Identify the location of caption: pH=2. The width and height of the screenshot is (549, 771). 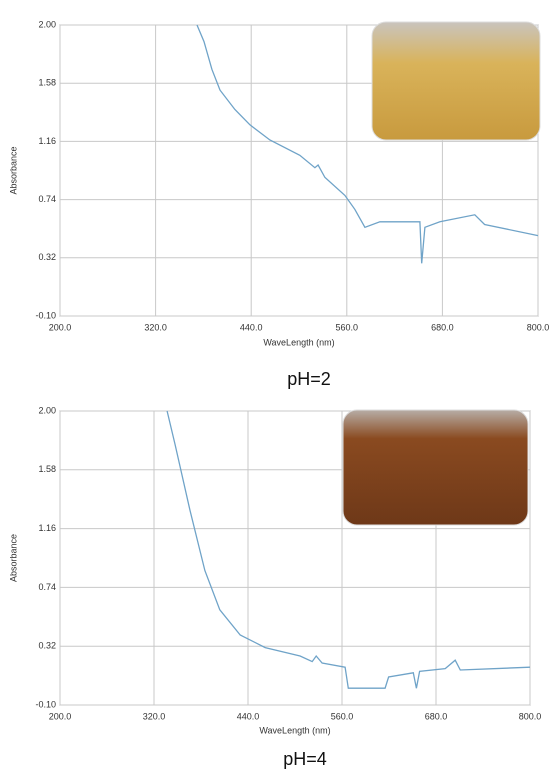
(309, 379).